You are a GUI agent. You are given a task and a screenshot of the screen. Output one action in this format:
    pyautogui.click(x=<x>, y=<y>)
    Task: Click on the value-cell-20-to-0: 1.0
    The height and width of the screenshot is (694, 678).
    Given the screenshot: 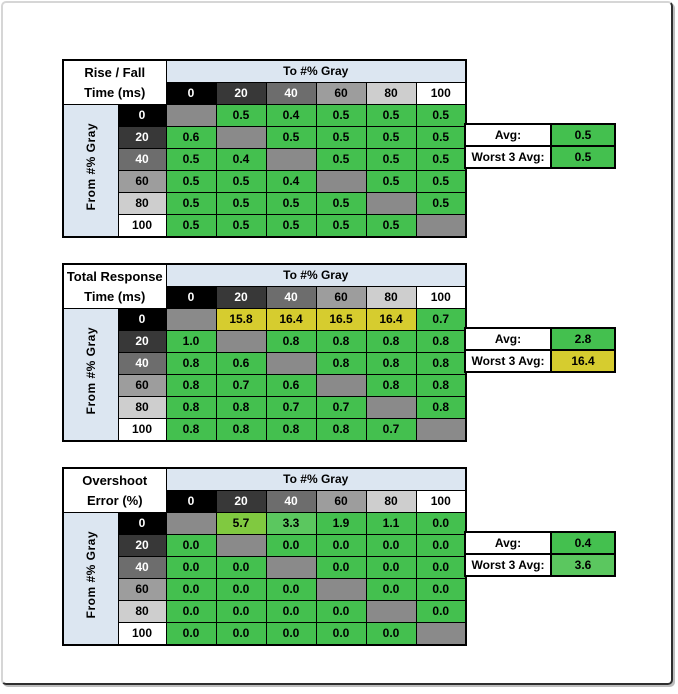 What is the action you would take?
    pyautogui.click(x=191, y=341)
    